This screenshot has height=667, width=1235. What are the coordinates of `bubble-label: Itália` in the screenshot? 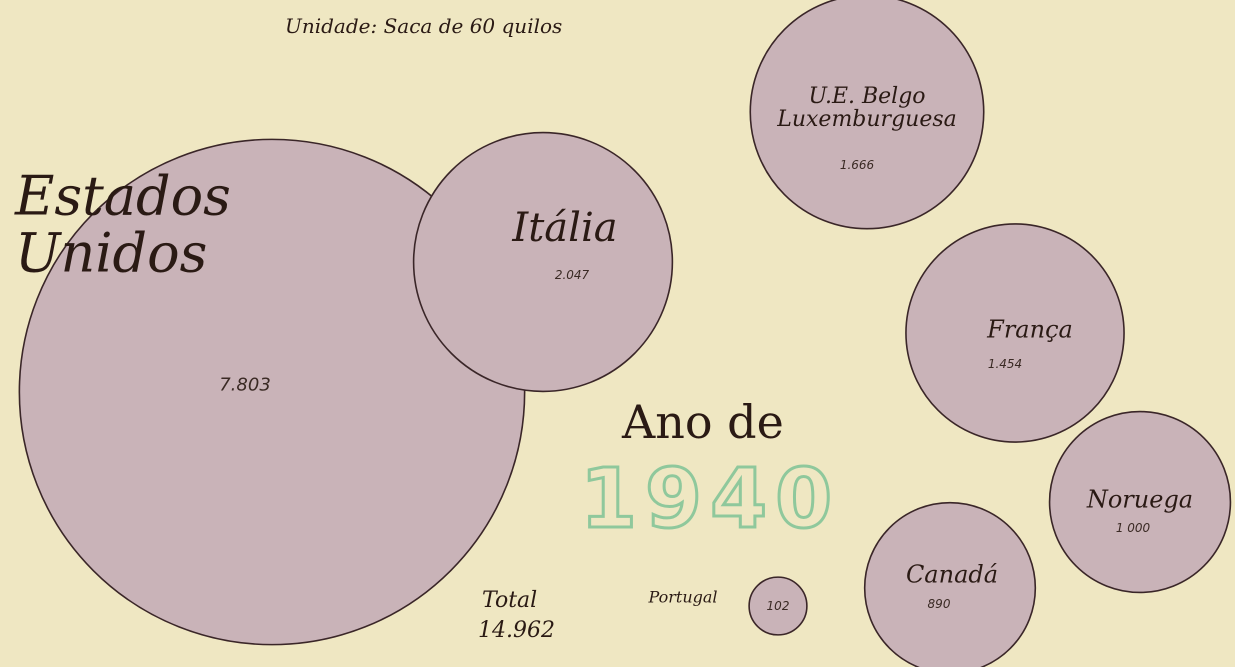 It's located at (565, 228).